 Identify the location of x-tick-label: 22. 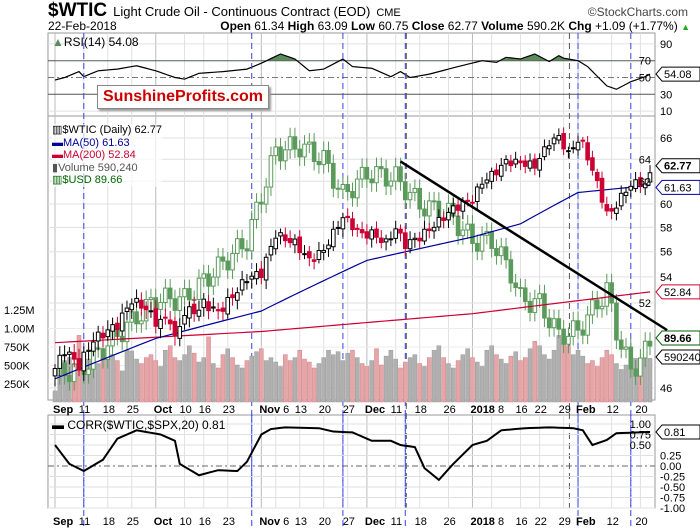
(541, 410).